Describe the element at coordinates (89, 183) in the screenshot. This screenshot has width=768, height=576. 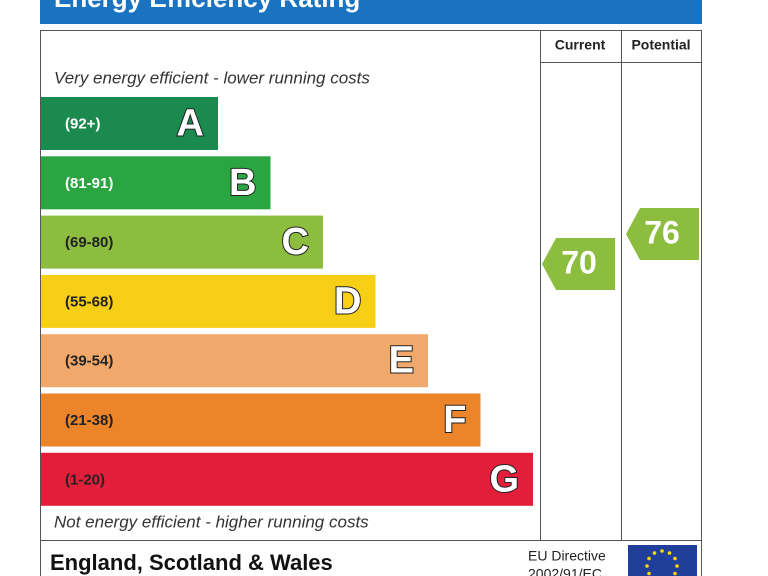
I see `band-range: (81-91)` at that location.